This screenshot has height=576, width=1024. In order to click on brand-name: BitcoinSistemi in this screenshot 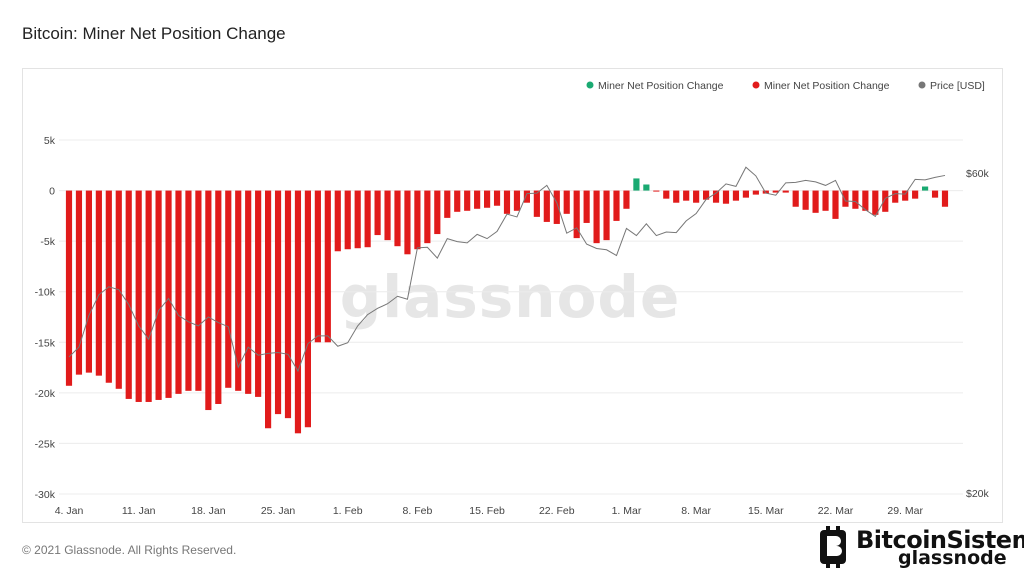, I will do `click(940, 540)`.